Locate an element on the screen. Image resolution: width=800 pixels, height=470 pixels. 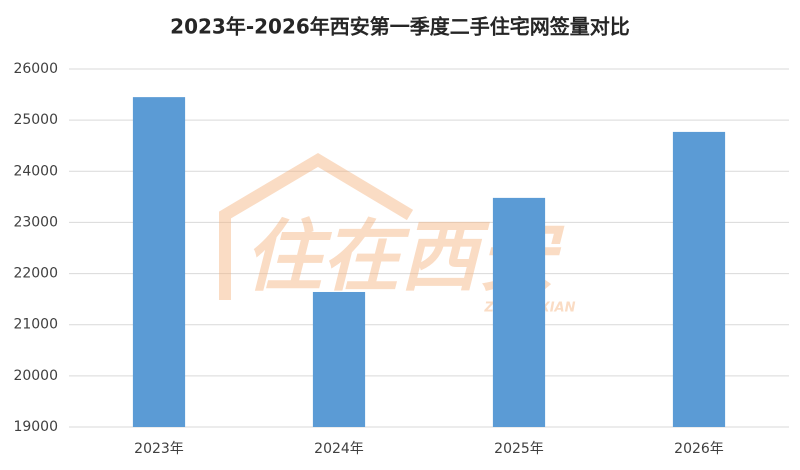
y-tick-label: 25000 is located at coordinates (35, 120).